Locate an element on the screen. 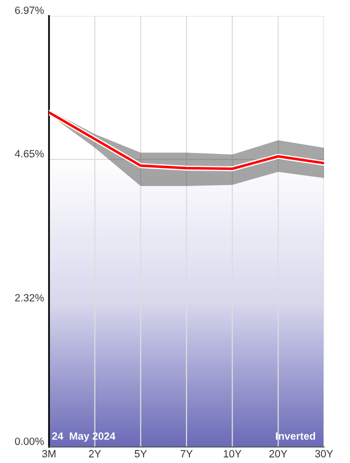  y-tick-label: 6.97% is located at coordinates (29, 10).